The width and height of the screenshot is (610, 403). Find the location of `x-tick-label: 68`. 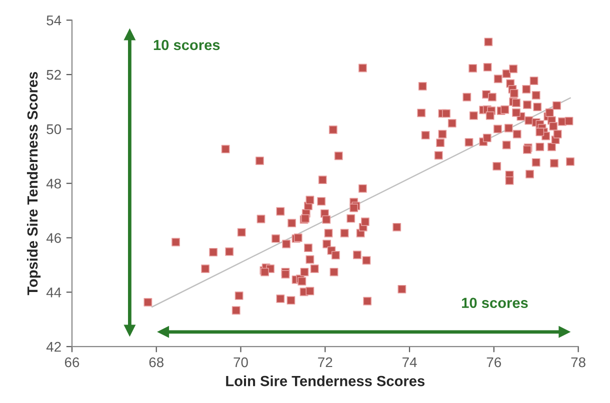

x-tick-label: 68 is located at coordinates (156, 362).